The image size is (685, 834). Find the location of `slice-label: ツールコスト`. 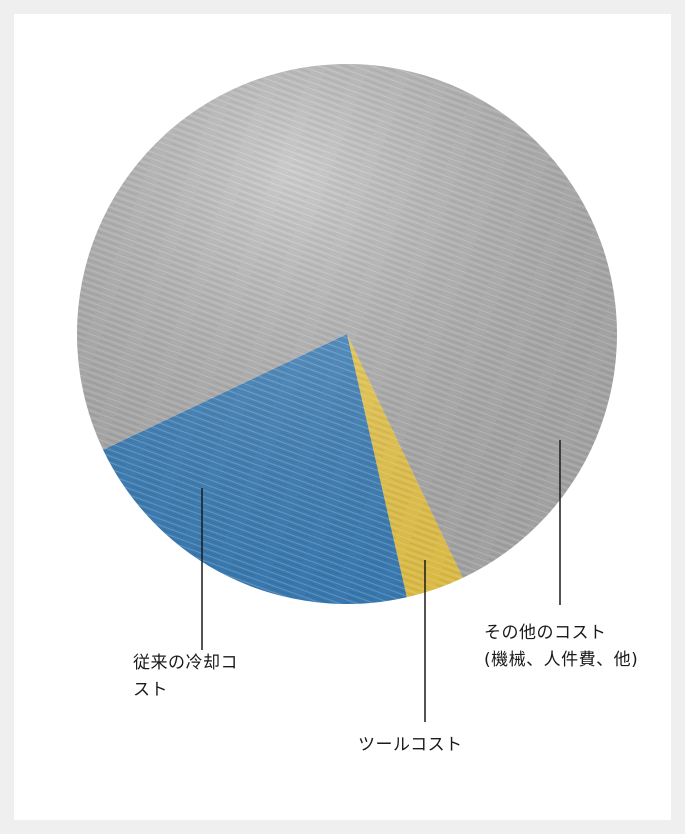

slice-label: ツールコスト is located at coordinates (410, 745).